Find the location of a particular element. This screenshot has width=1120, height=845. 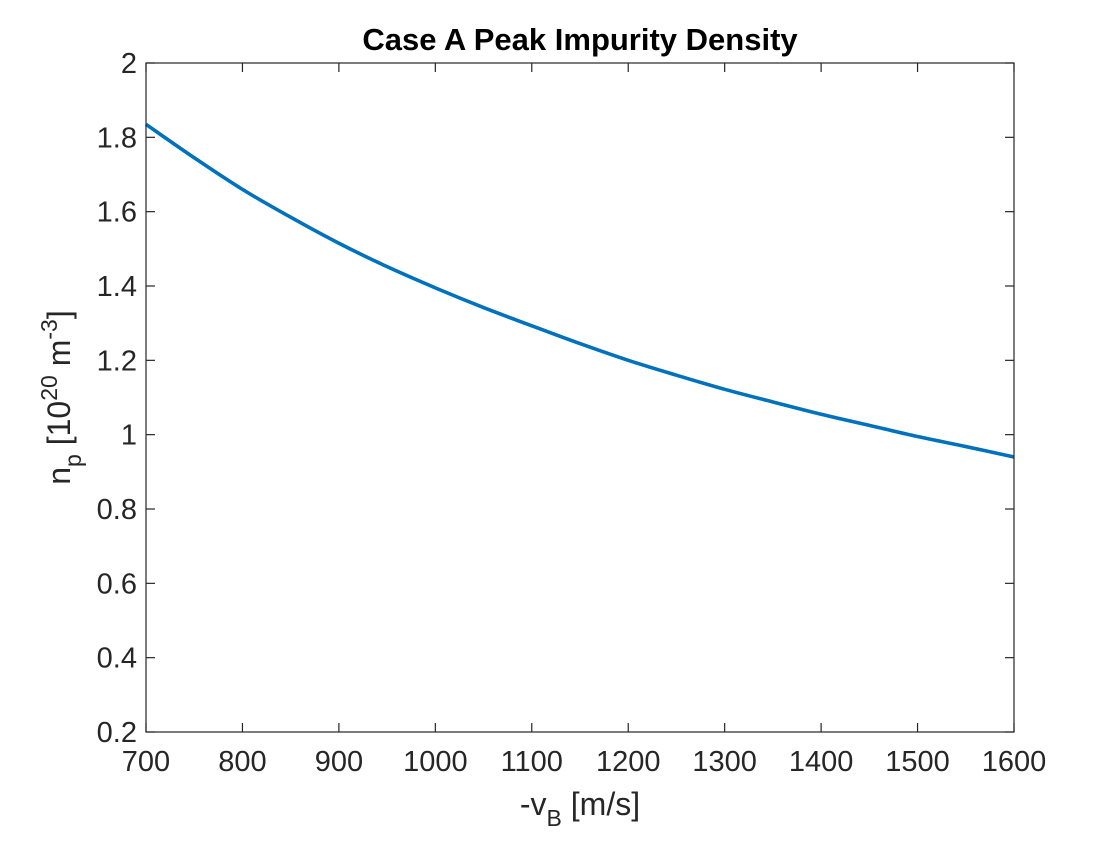

y-axis-label: np [1020 m-3] is located at coordinates (61, 397).